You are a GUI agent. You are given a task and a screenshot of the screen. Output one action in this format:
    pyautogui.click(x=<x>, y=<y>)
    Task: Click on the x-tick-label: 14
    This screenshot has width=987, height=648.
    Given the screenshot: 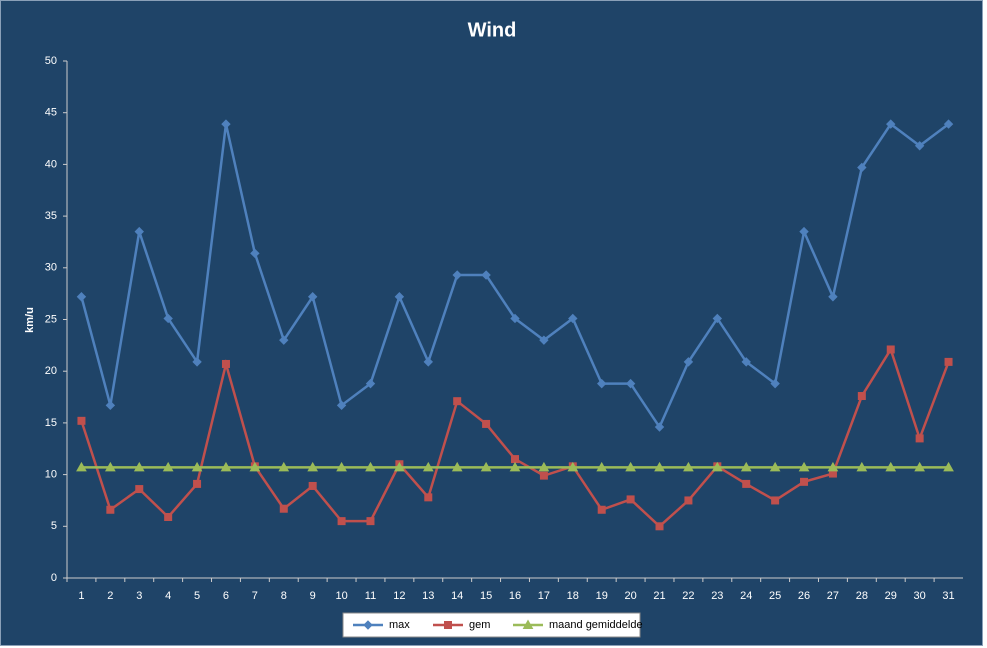 What is the action you would take?
    pyautogui.click(x=457, y=596)
    